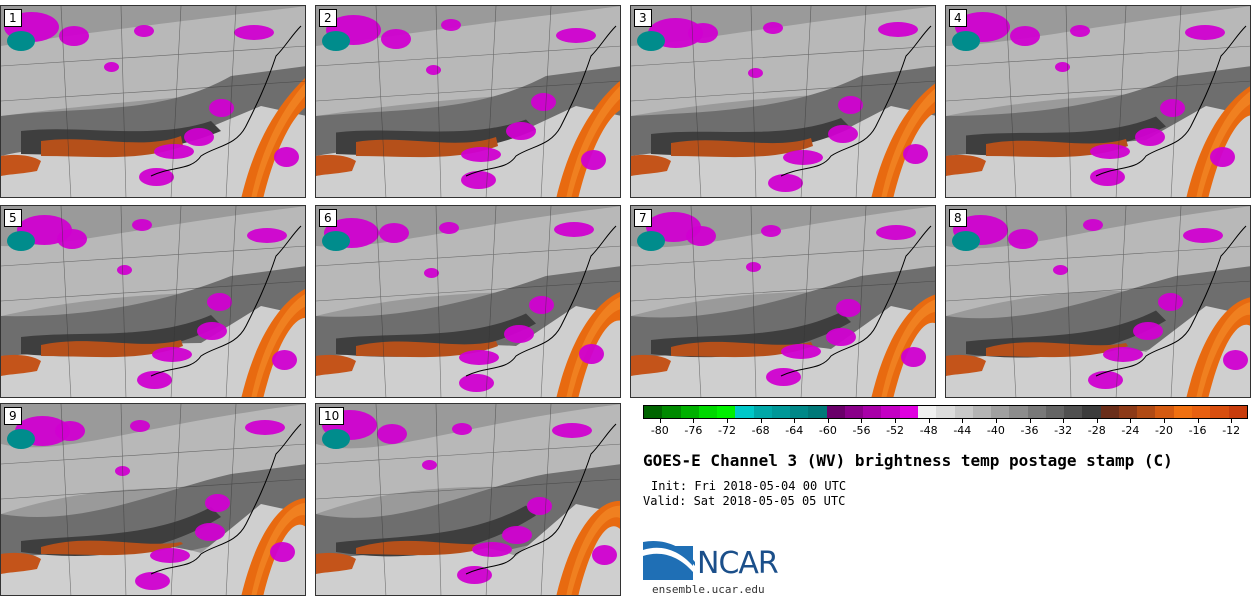 This screenshot has width=1260, height=597. What do you see at coordinates (328, 18) in the screenshot?
I see `panel-number: 2` at bounding box center [328, 18].